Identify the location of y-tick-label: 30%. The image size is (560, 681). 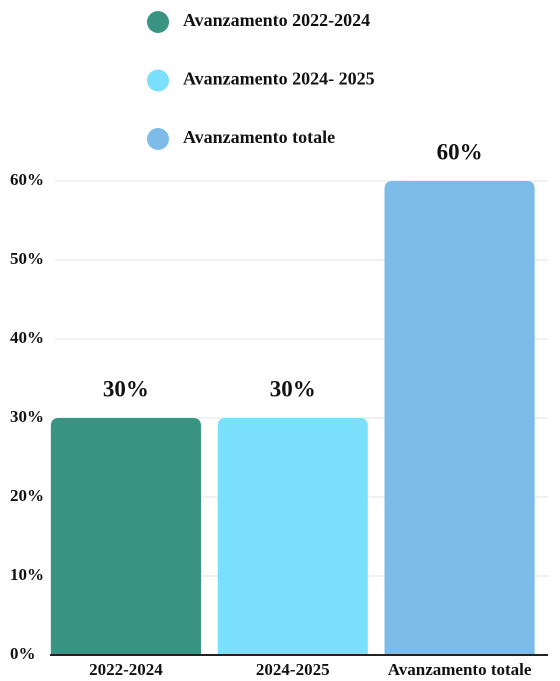
(27, 416).